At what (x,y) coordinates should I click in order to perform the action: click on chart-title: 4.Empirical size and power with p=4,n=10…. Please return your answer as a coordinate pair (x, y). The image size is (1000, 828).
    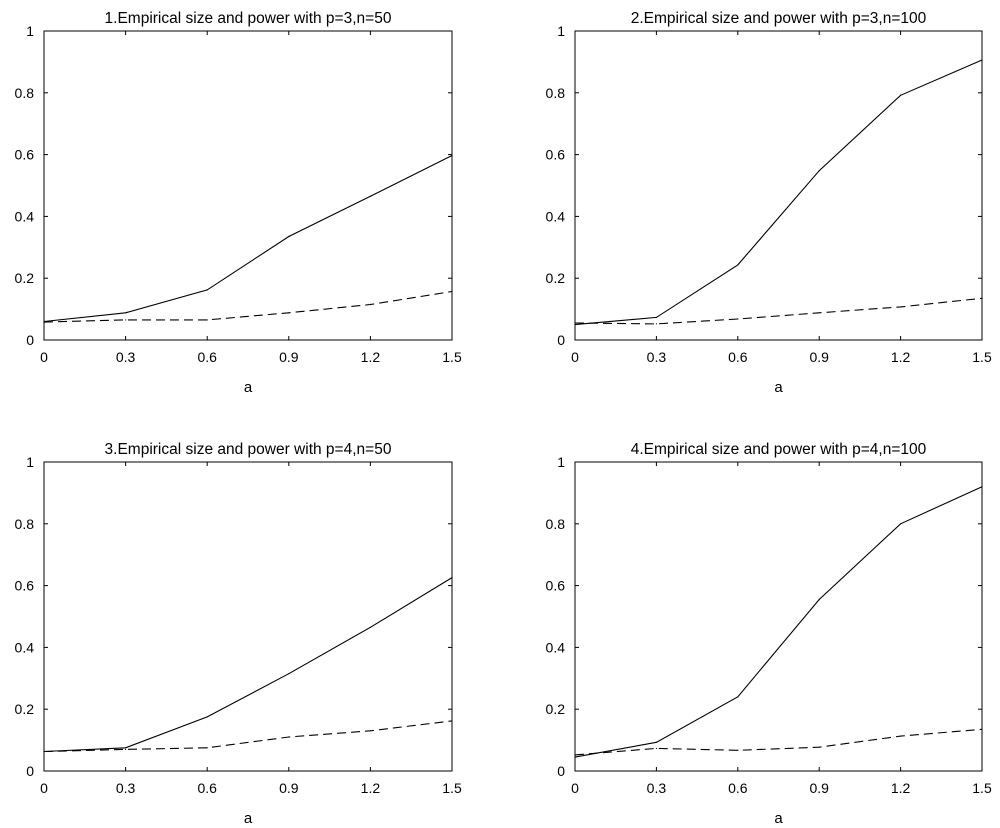
    Looking at the image, I should click on (779, 449).